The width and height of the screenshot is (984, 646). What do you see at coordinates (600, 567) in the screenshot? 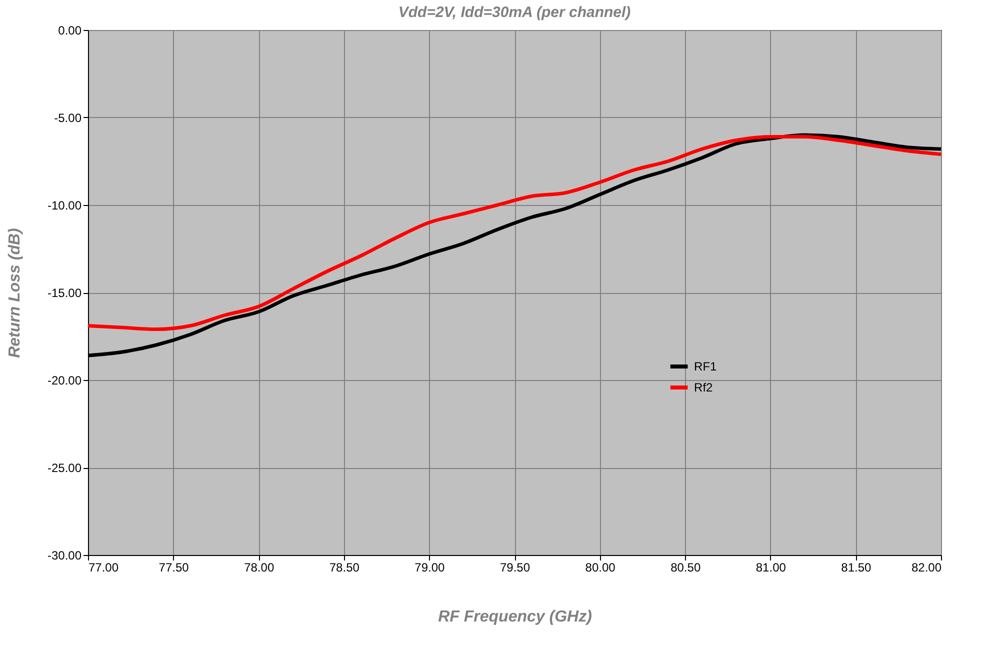
I see `x-tick-label: 80.00` at bounding box center [600, 567].